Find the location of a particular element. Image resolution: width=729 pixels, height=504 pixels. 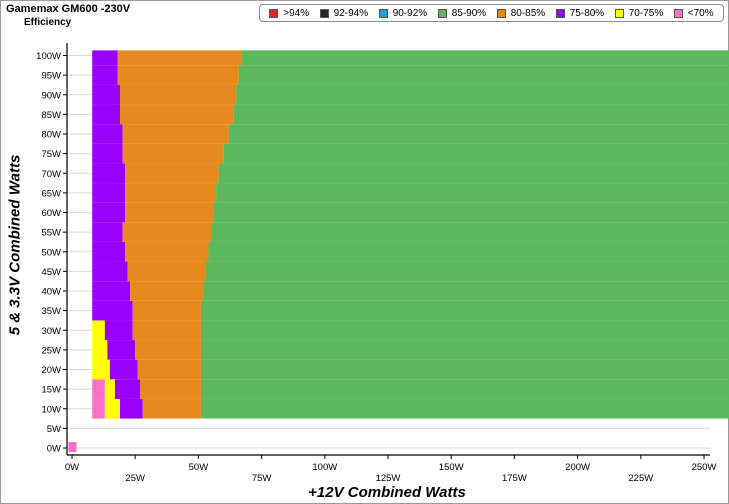

x-tick-label: 25W is located at coordinates (135, 478).